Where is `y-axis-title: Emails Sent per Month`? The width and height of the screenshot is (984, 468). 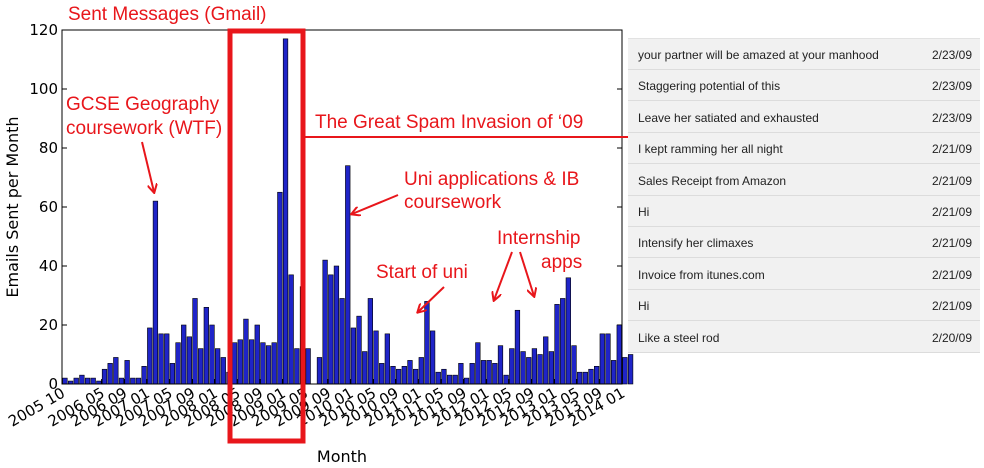
y-axis-title: Emails Sent per Month is located at coordinates (12, 206).